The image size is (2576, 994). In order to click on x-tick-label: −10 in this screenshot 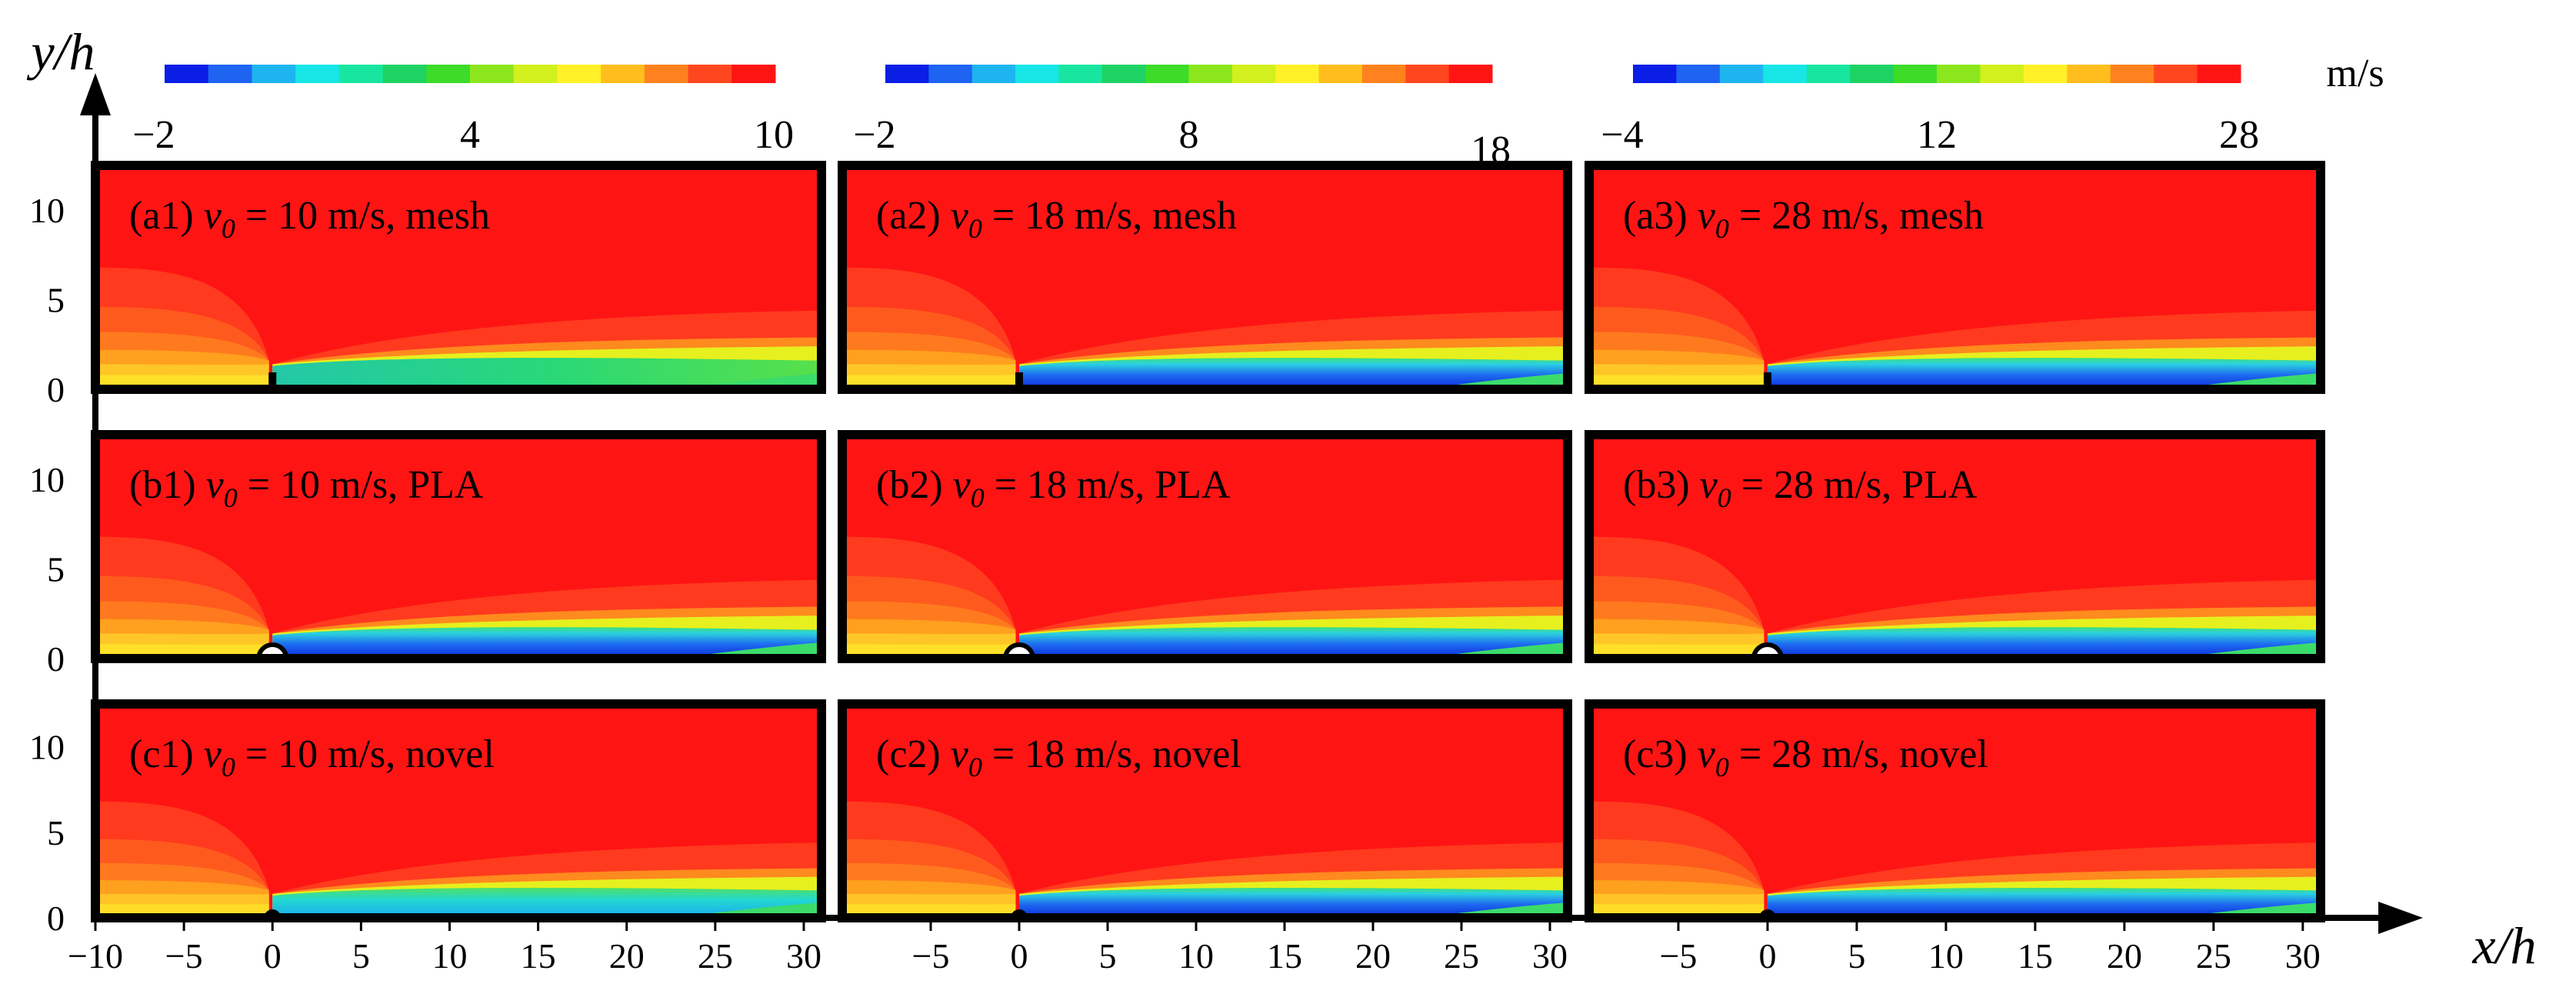, I will do `click(95, 956)`.